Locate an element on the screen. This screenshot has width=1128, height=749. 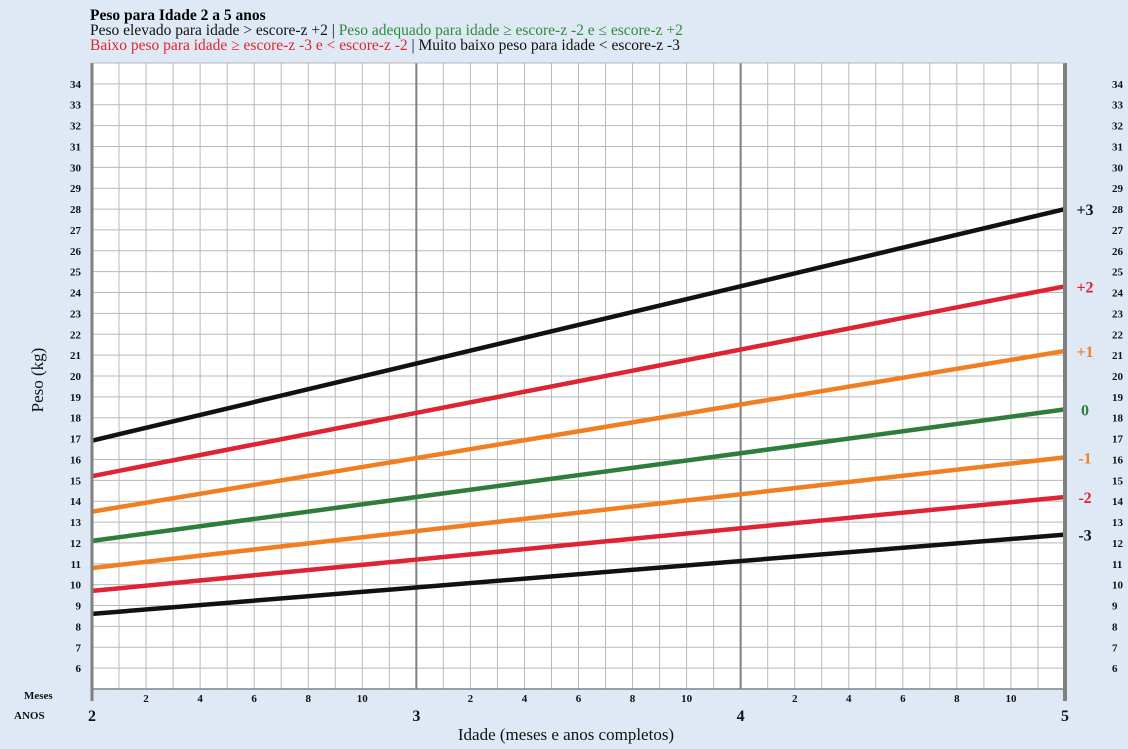
chart-title: Peso para Idade 2 a 5 anos is located at coordinates (178, 15).